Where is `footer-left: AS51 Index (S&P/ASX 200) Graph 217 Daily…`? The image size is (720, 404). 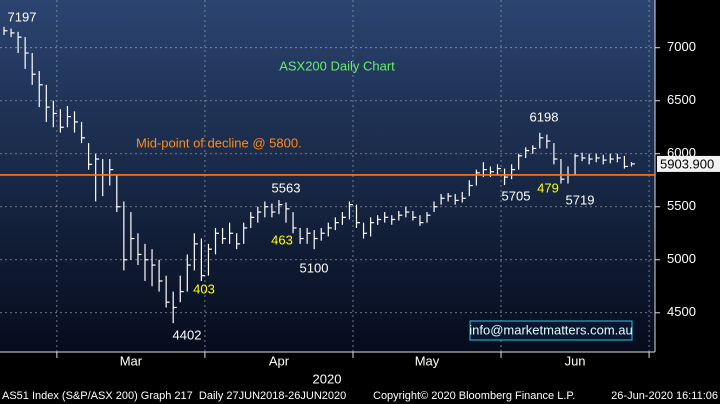
footer-left: AS51 Index (S&P/ASX 200) Graph 217 Daily… is located at coordinates (174, 396).